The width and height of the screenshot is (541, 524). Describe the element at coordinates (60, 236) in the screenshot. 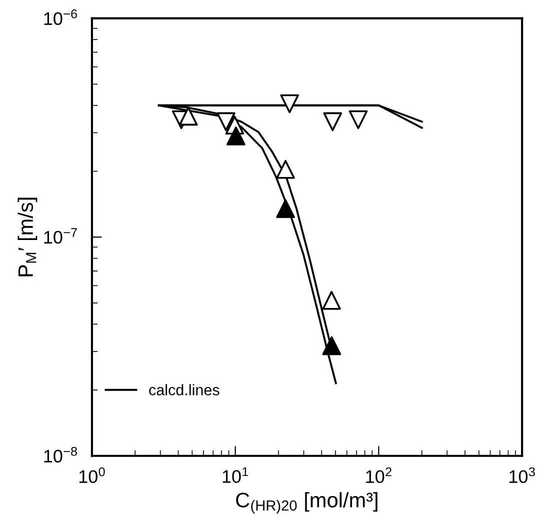

I see `y-tick-label: 10$^{−7}$` at that location.